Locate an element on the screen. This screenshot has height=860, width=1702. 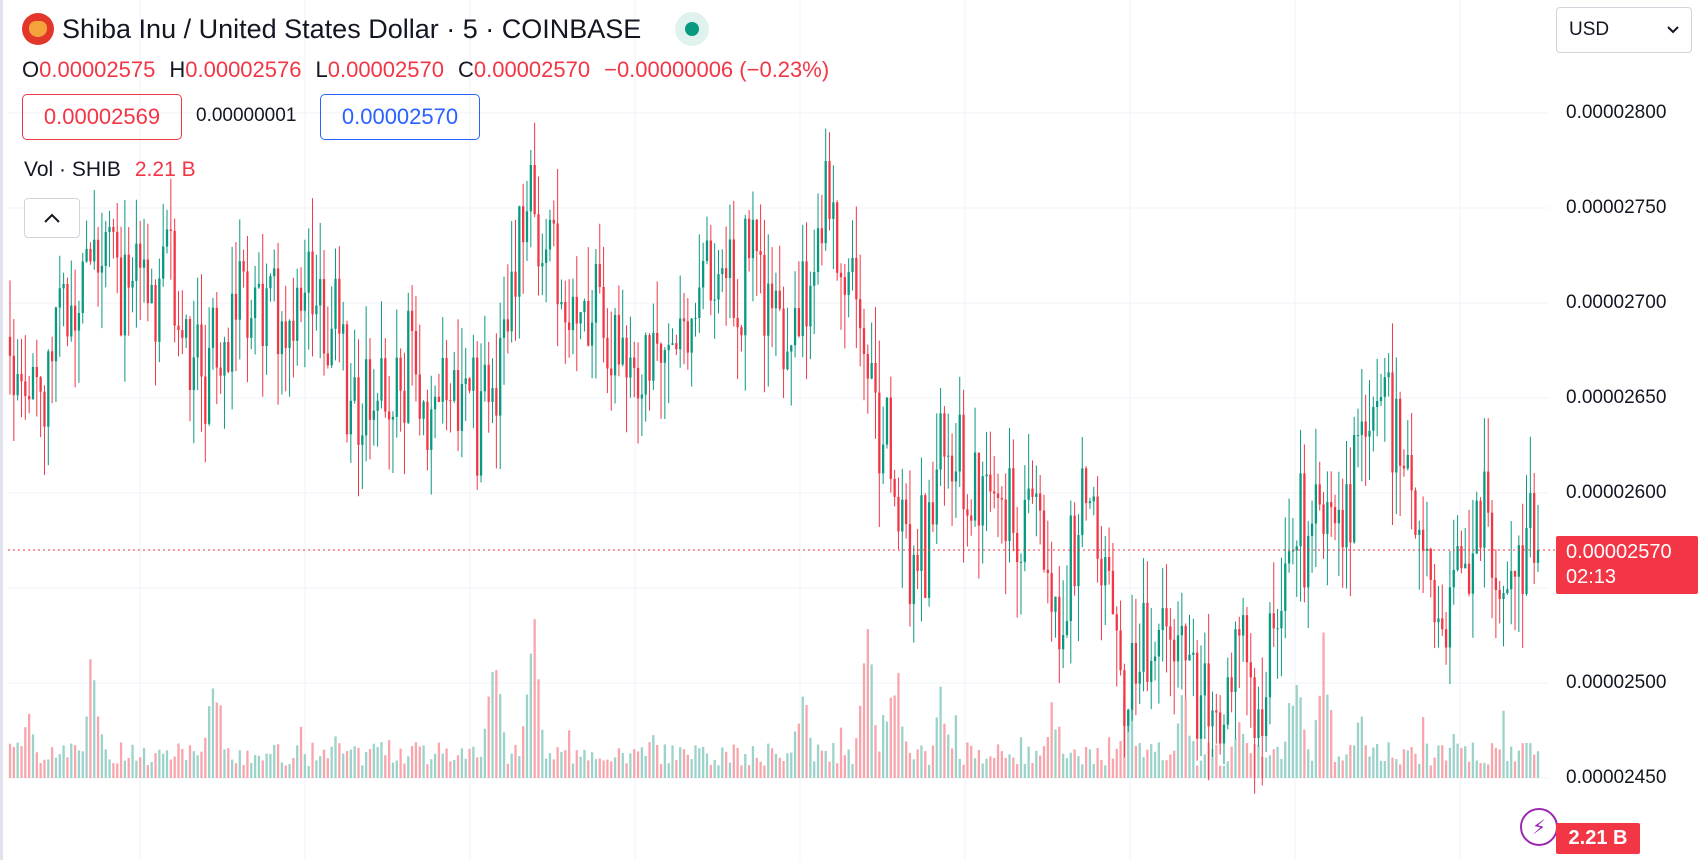
lightning-icon: ⚡ is located at coordinates (1539, 827).